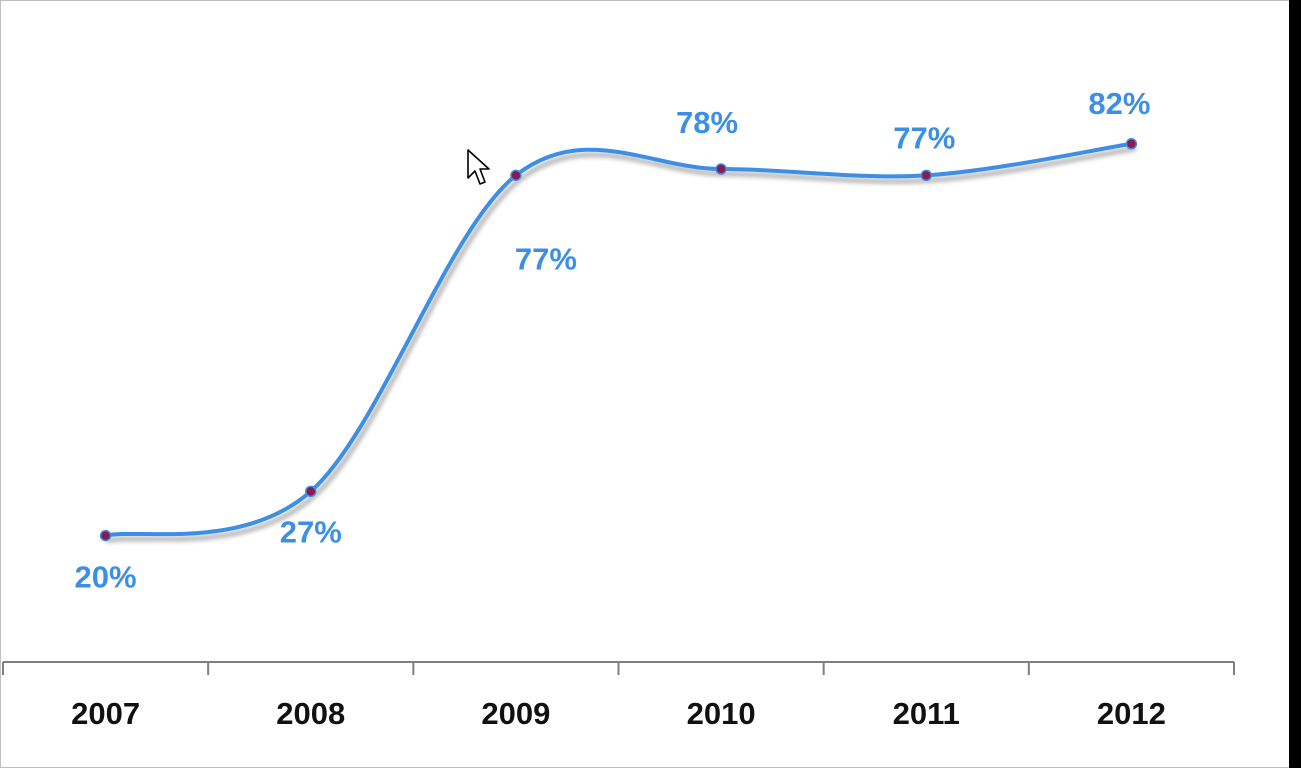 The width and height of the screenshot is (1301, 768). What do you see at coordinates (1119, 103) in the screenshot?
I see `data-label-2012: 82%` at bounding box center [1119, 103].